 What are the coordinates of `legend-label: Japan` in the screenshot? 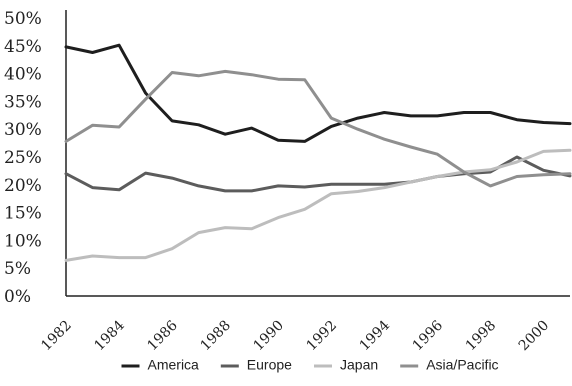 It's located at (359, 365).